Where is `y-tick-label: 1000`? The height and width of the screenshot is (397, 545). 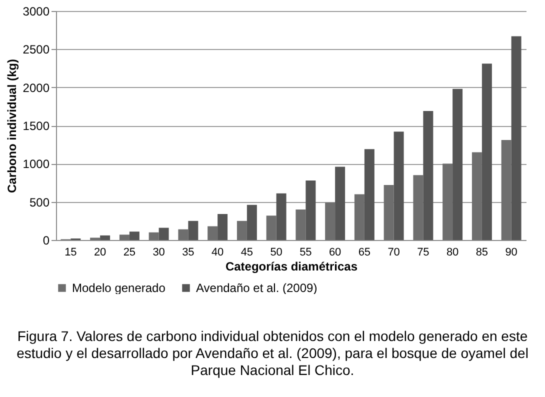 y-tick-label: 1000 is located at coordinates (36, 164).